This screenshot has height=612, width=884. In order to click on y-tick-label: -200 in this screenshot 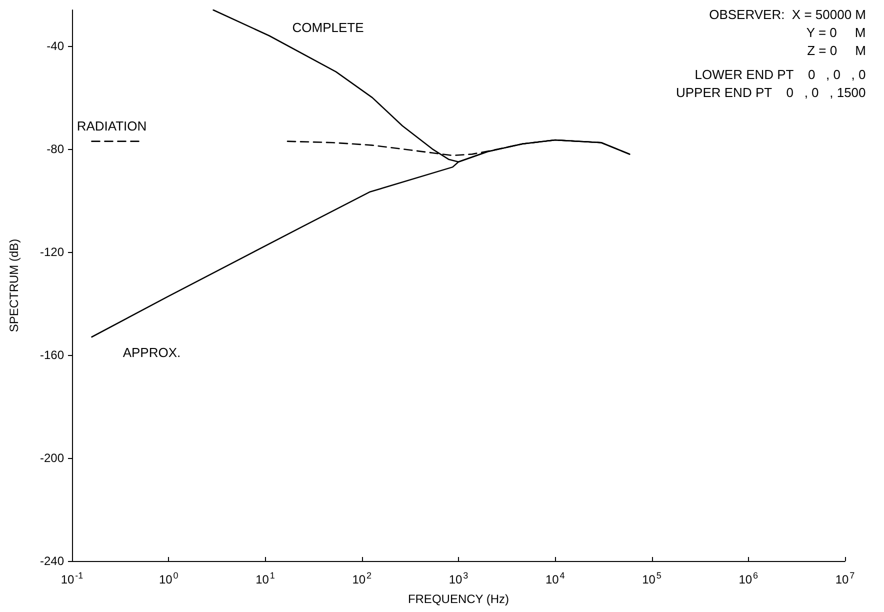, I will do `click(52, 458)`.